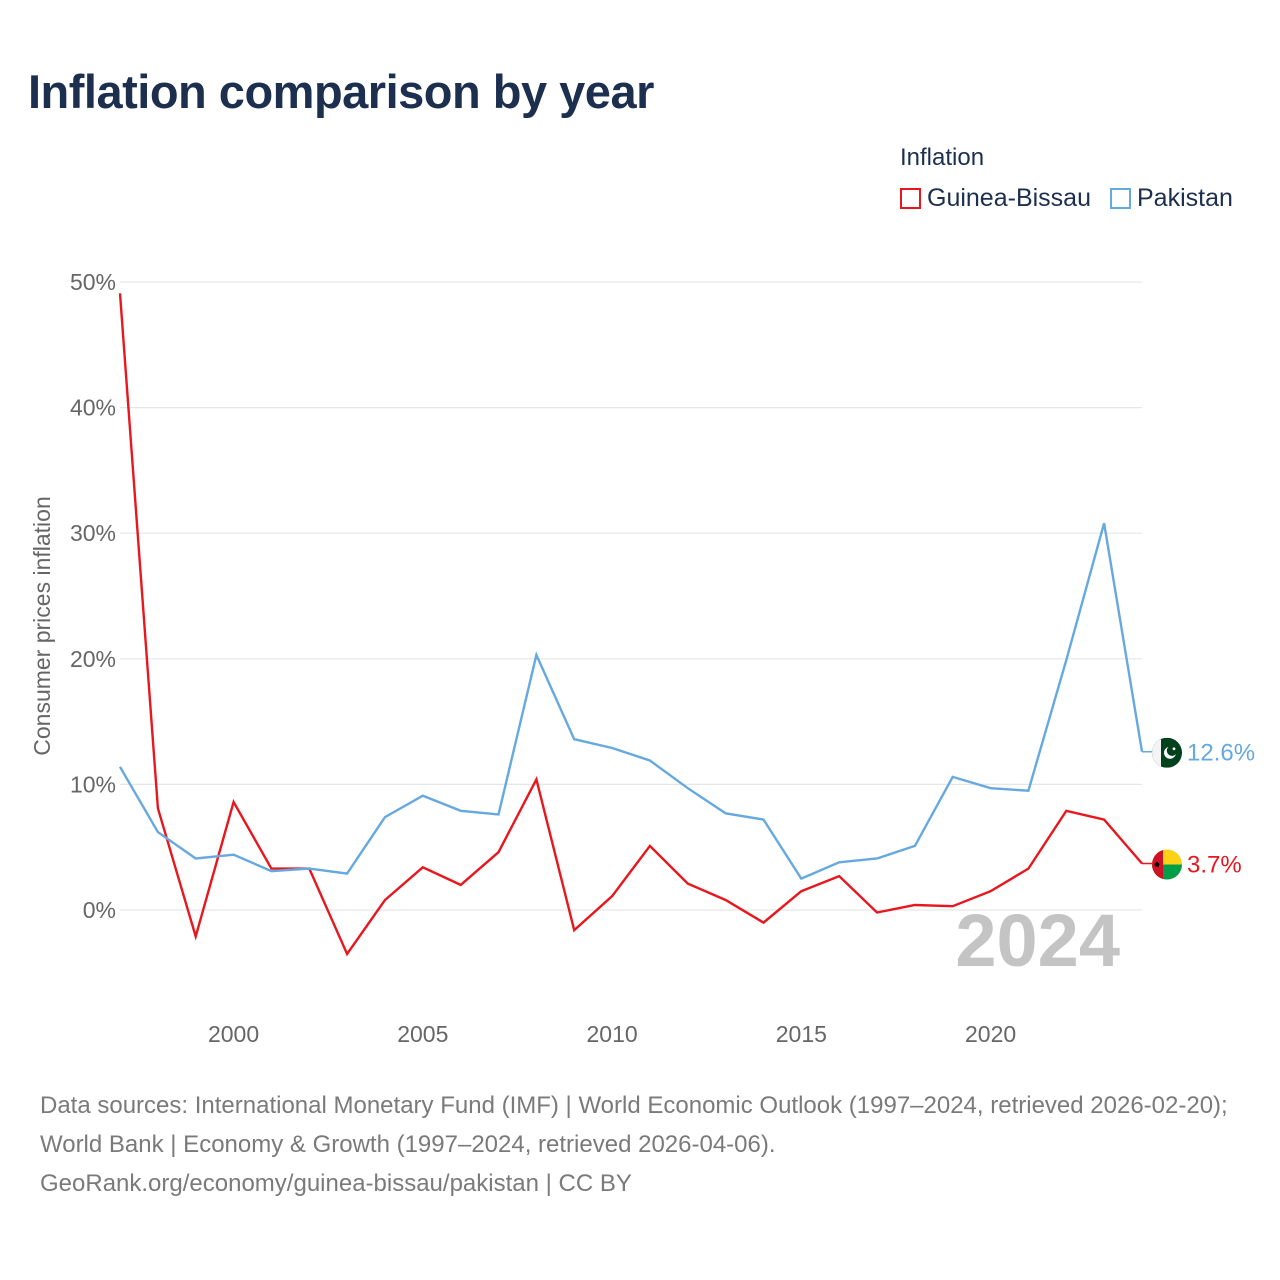 The height and width of the screenshot is (1280, 1280). What do you see at coordinates (611, 1034) in the screenshot?
I see `x-tick-label: 2010` at bounding box center [611, 1034].